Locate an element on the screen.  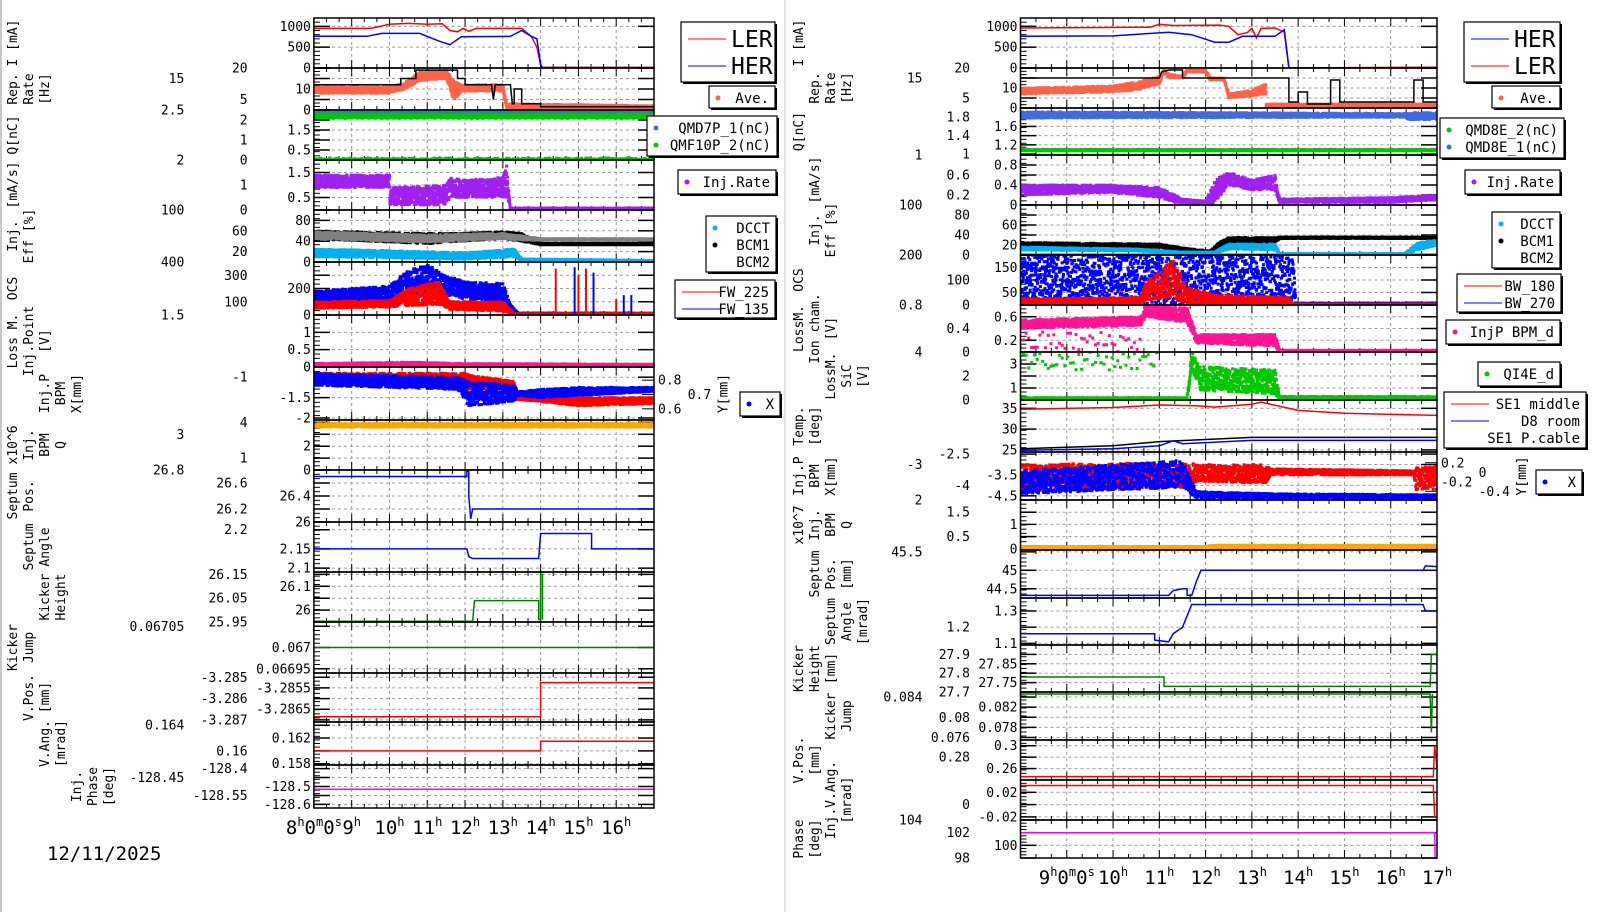
series-trace-points is located at coordinates (483, 425).